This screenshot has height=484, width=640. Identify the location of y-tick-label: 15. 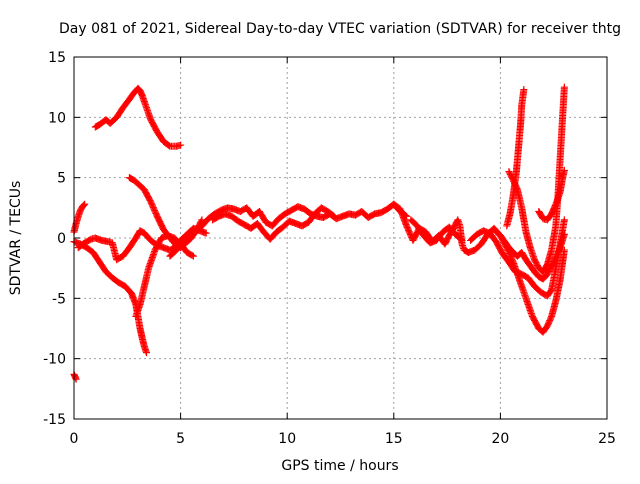
(57, 58).